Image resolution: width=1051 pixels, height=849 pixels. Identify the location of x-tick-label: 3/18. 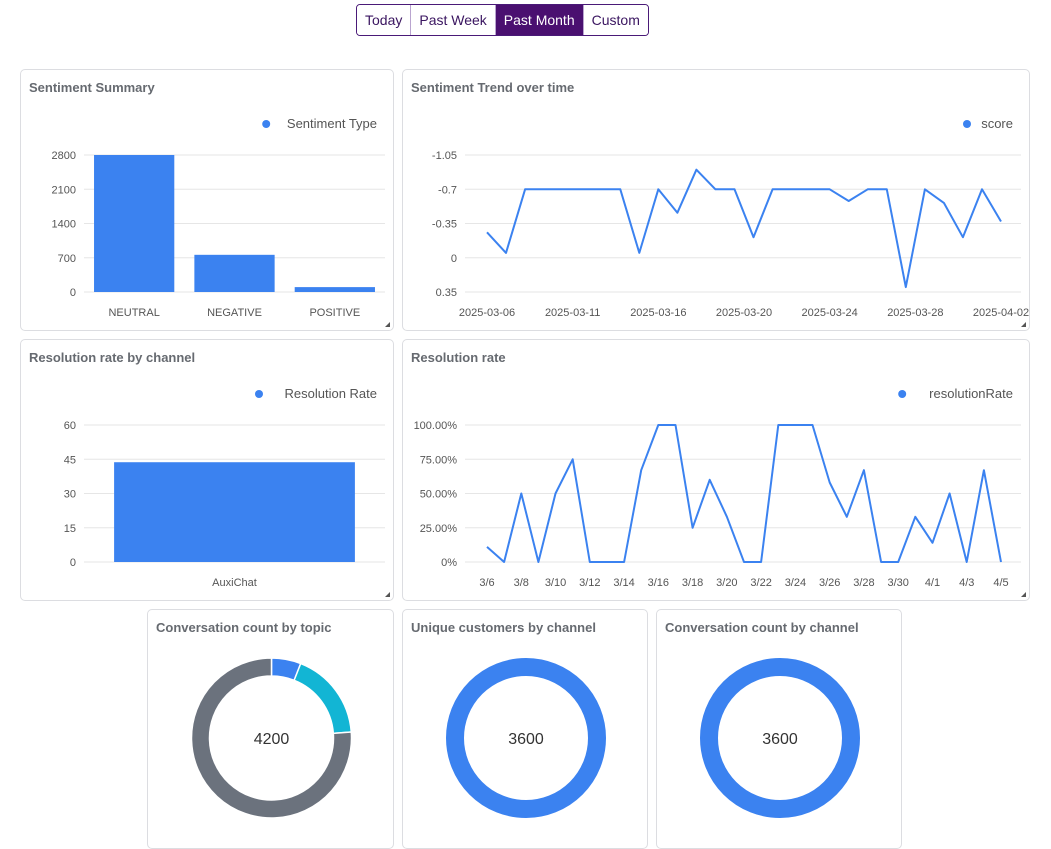
(692, 583).